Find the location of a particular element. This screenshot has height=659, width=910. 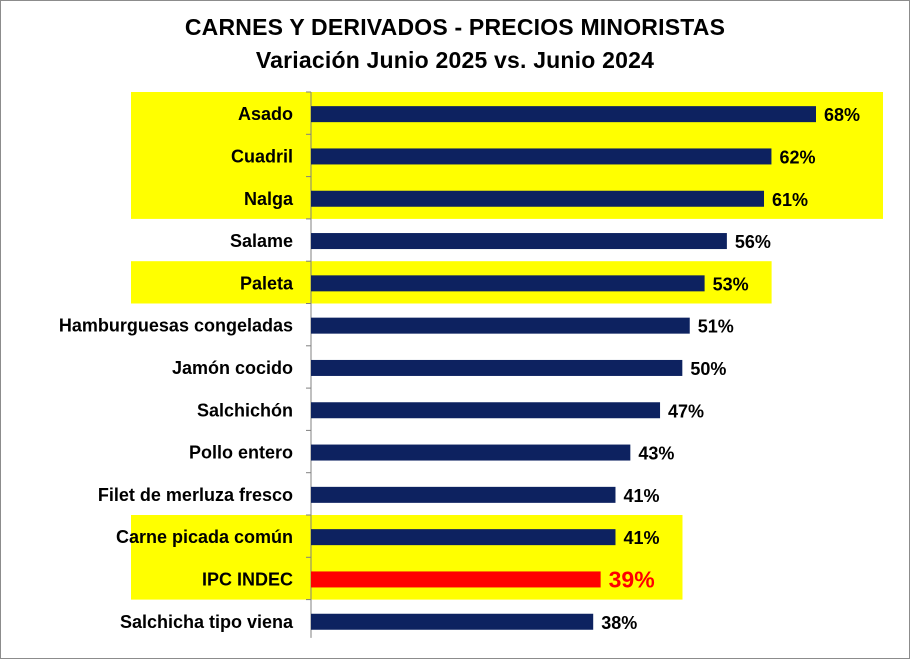

category-label-jamon-cocido: Jamón cocido is located at coordinates (232, 368).